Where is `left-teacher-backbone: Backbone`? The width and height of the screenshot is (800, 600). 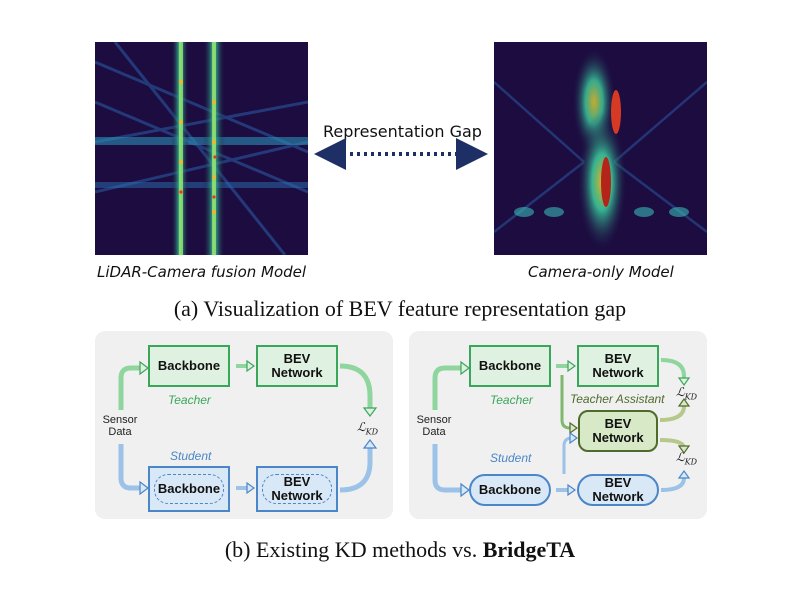 left-teacher-backbone: Backbone is located at coordinates (189, 366).